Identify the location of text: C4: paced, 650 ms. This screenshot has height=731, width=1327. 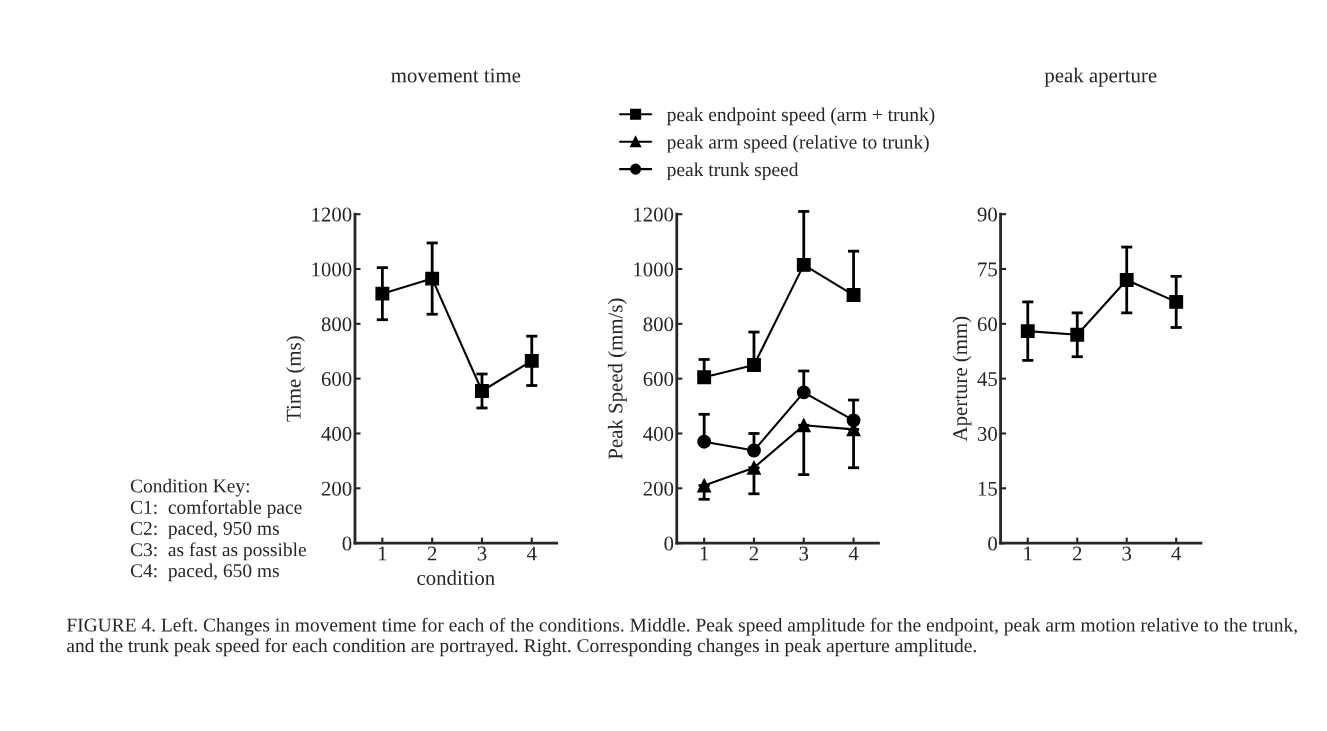
(204, 572).